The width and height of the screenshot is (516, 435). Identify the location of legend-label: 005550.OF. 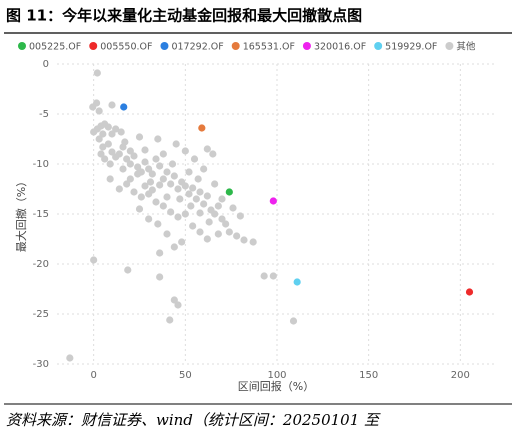
(126, 47).